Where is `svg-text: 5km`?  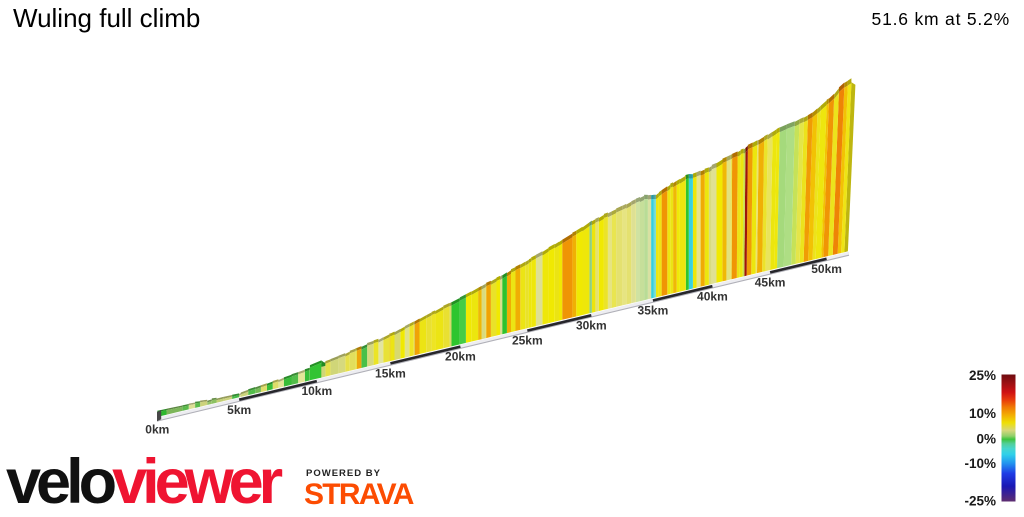
svg-text: 5km is located at coordinates (239, 410).